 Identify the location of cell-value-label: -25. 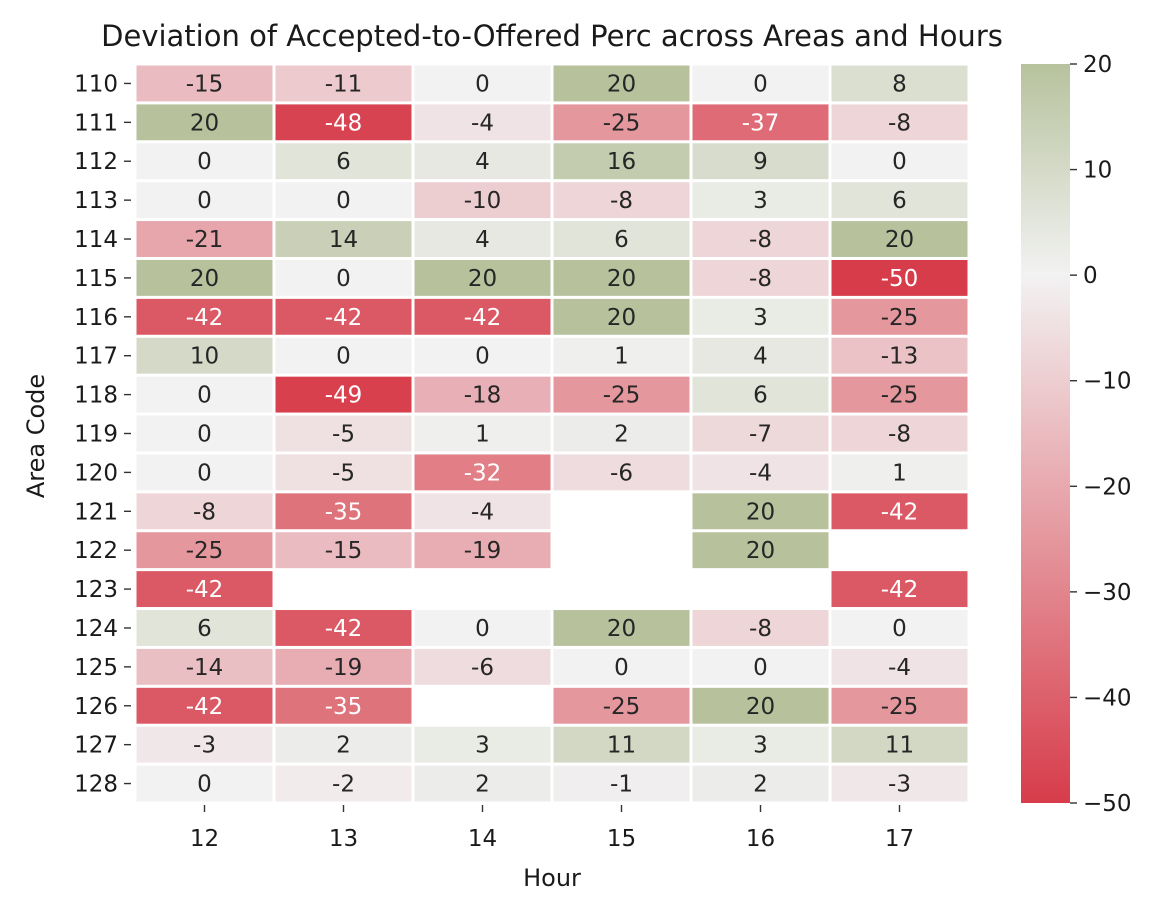
(622, 707).